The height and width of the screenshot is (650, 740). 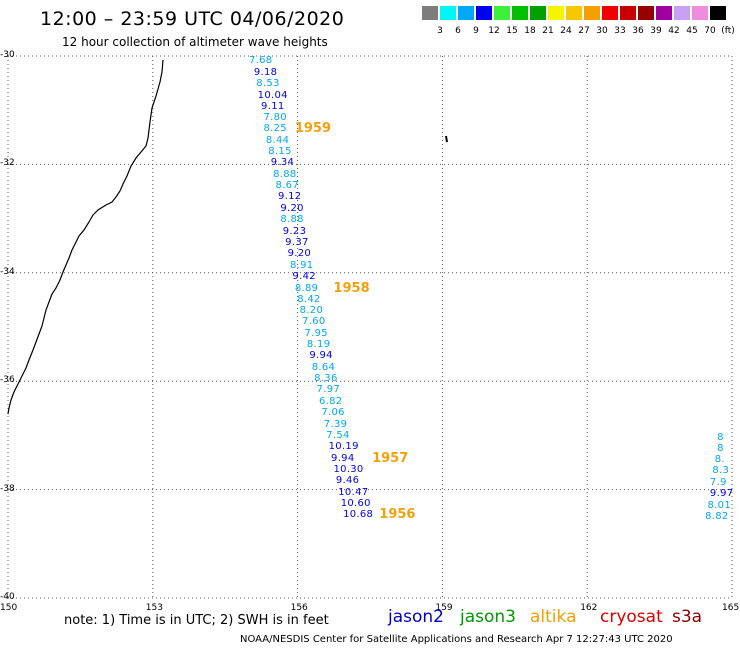 What do you see at coordinates (287, 186) in the screenshot?
I see `wave-height-label: 8.67` at bounding box center [287, 186].